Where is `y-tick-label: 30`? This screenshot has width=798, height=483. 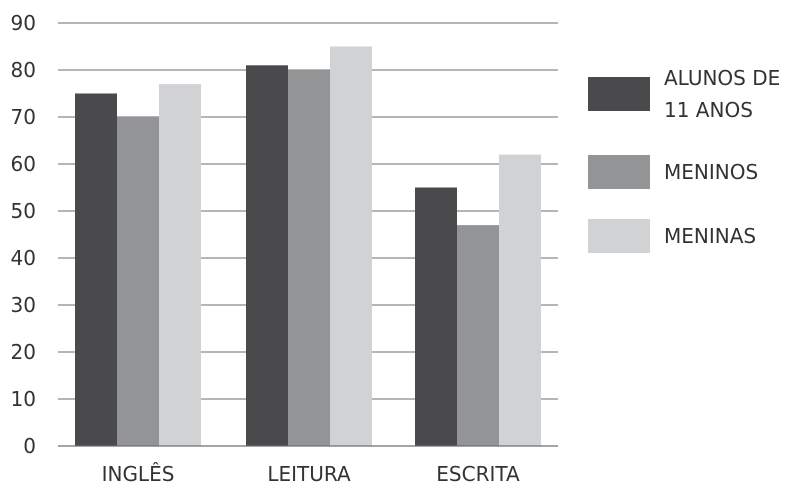 y-tick-label: 30 is located at coordinates (23, 305).